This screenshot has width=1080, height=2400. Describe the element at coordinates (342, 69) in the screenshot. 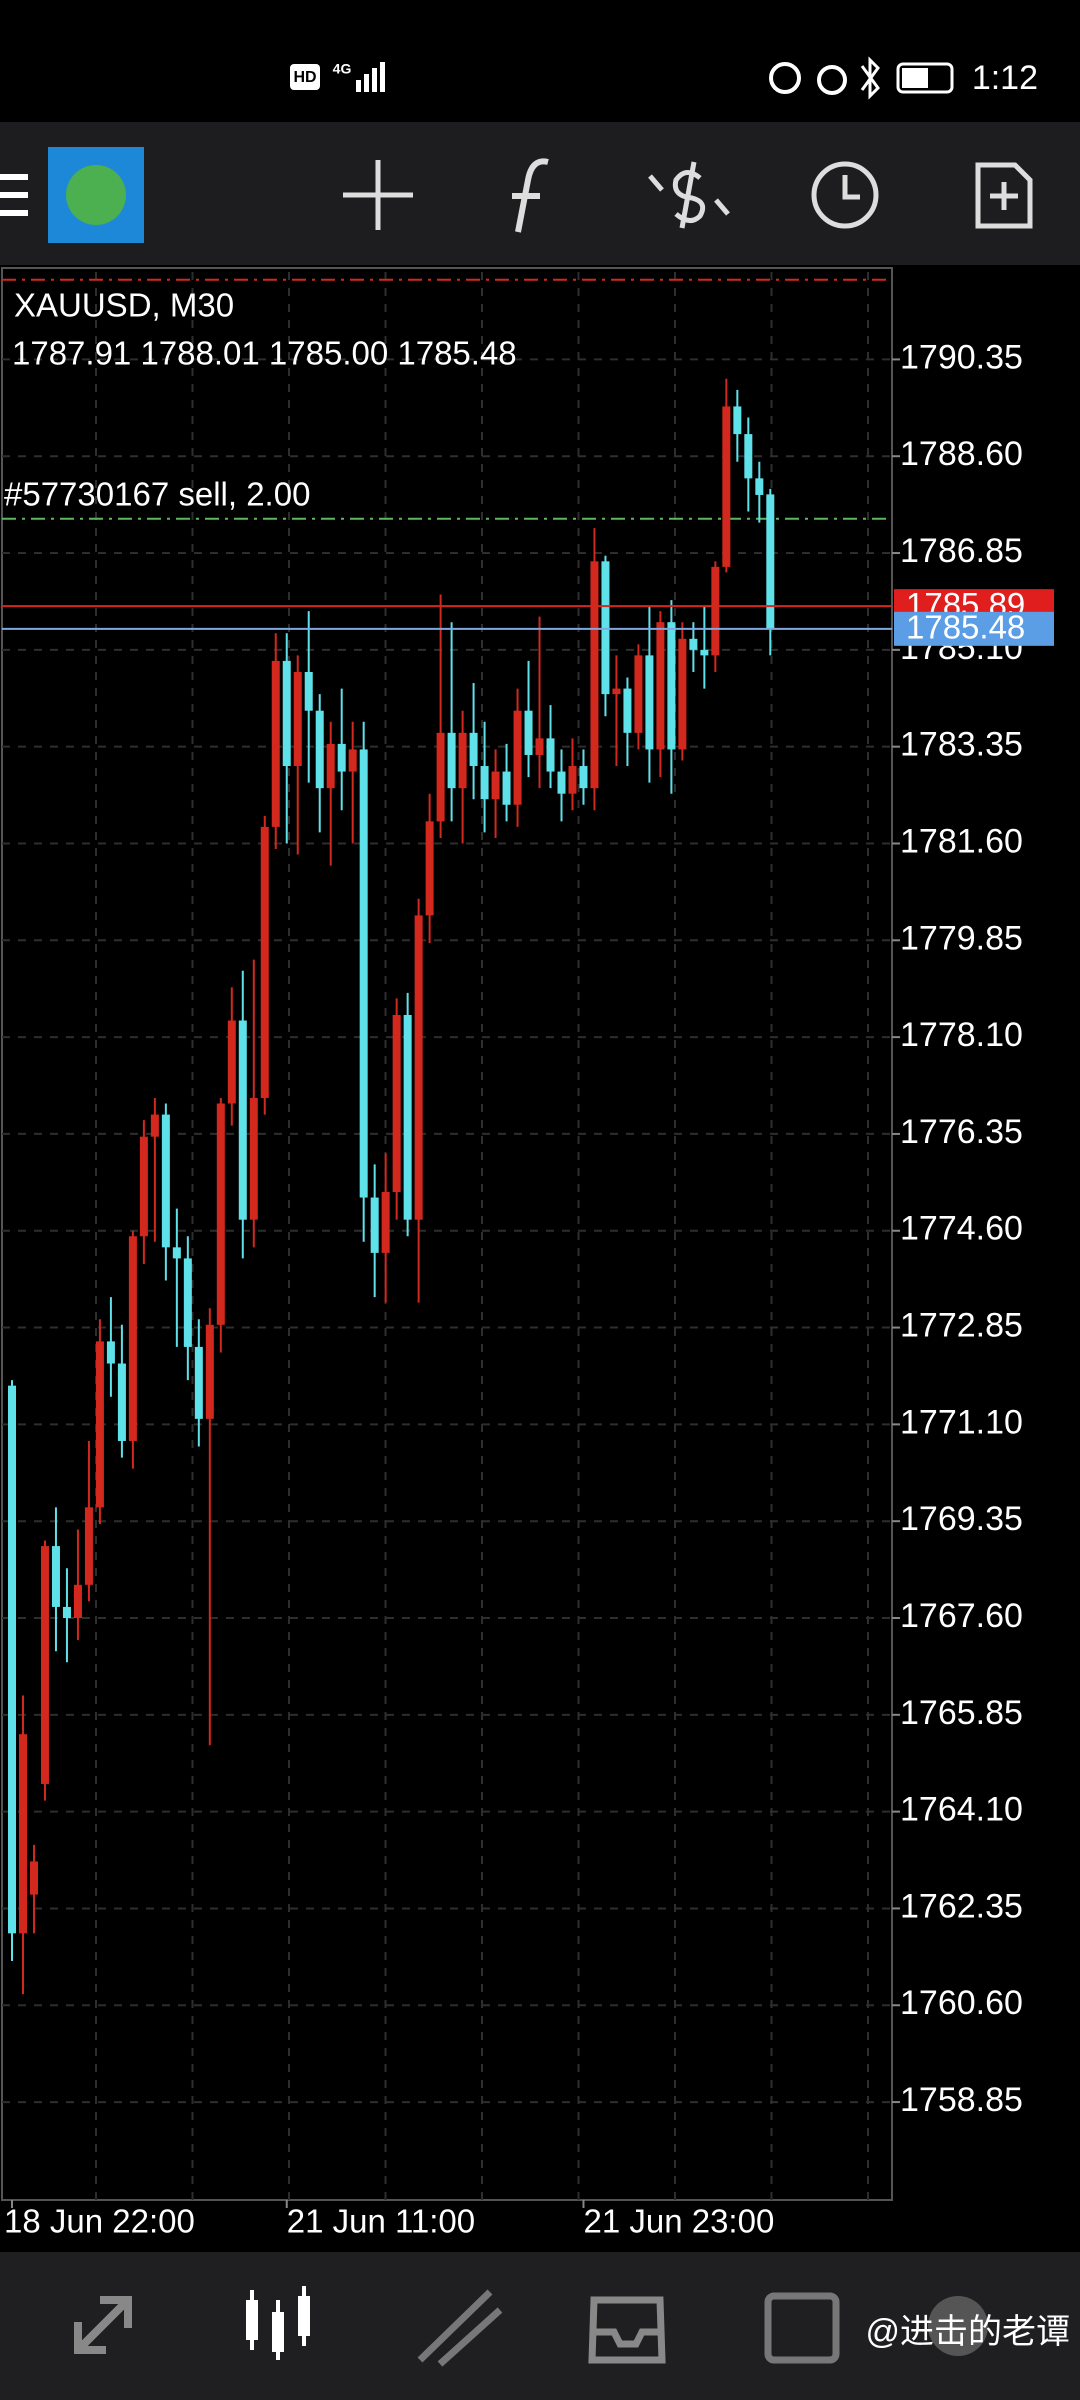

I see `net-text: 4G` at that location.